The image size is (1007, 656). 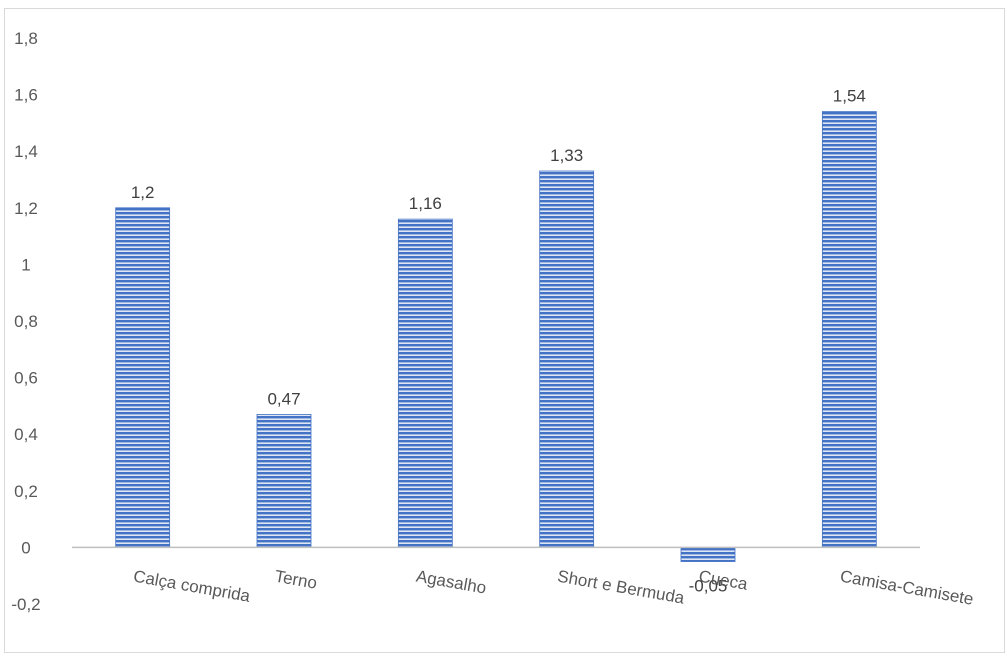 What do you see at coordinates (907, 588) in the screenshot?
I see `x-tick-label: Camisa-Camisete` at bounding box center [907, 588].